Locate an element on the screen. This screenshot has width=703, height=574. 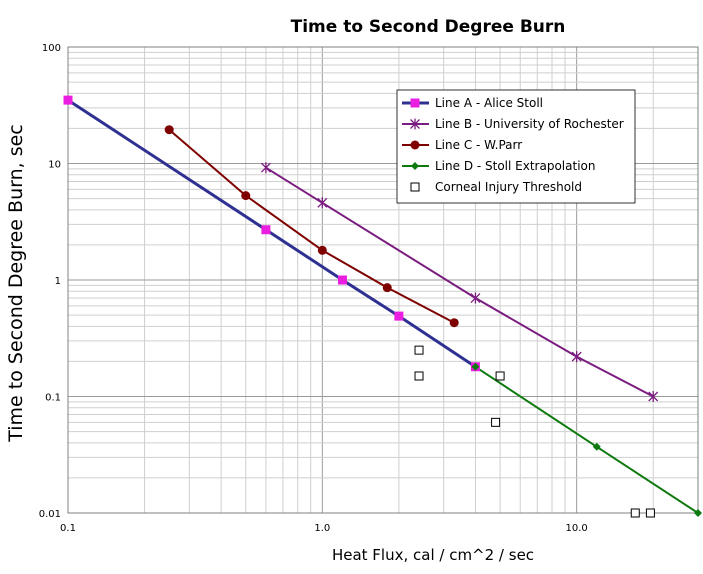
x-tick-labels: 0.1 1.0 10.0 is located at coordinates (324, 528).